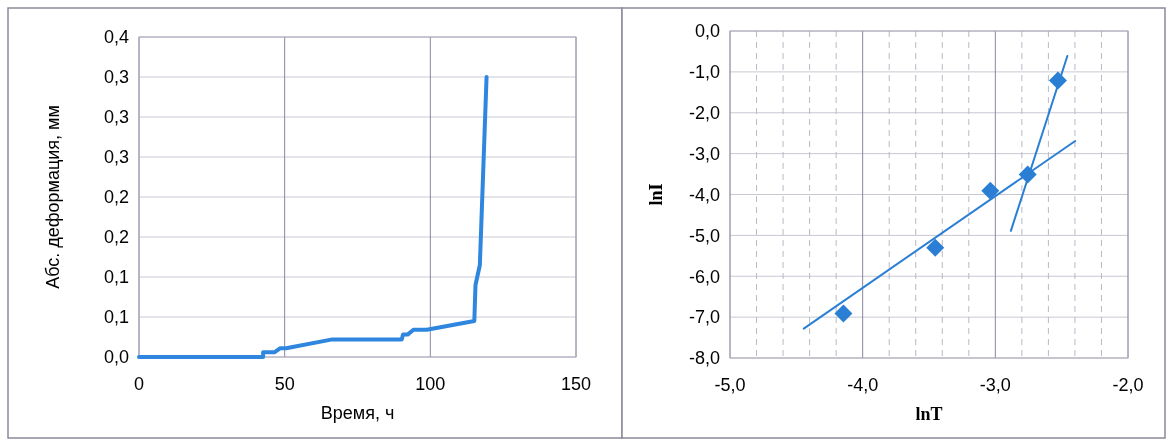 Image resolution: width=1168 pixels, height=441 pixels. I want to click on y-tick-label: -6,0, so click(704, 276).